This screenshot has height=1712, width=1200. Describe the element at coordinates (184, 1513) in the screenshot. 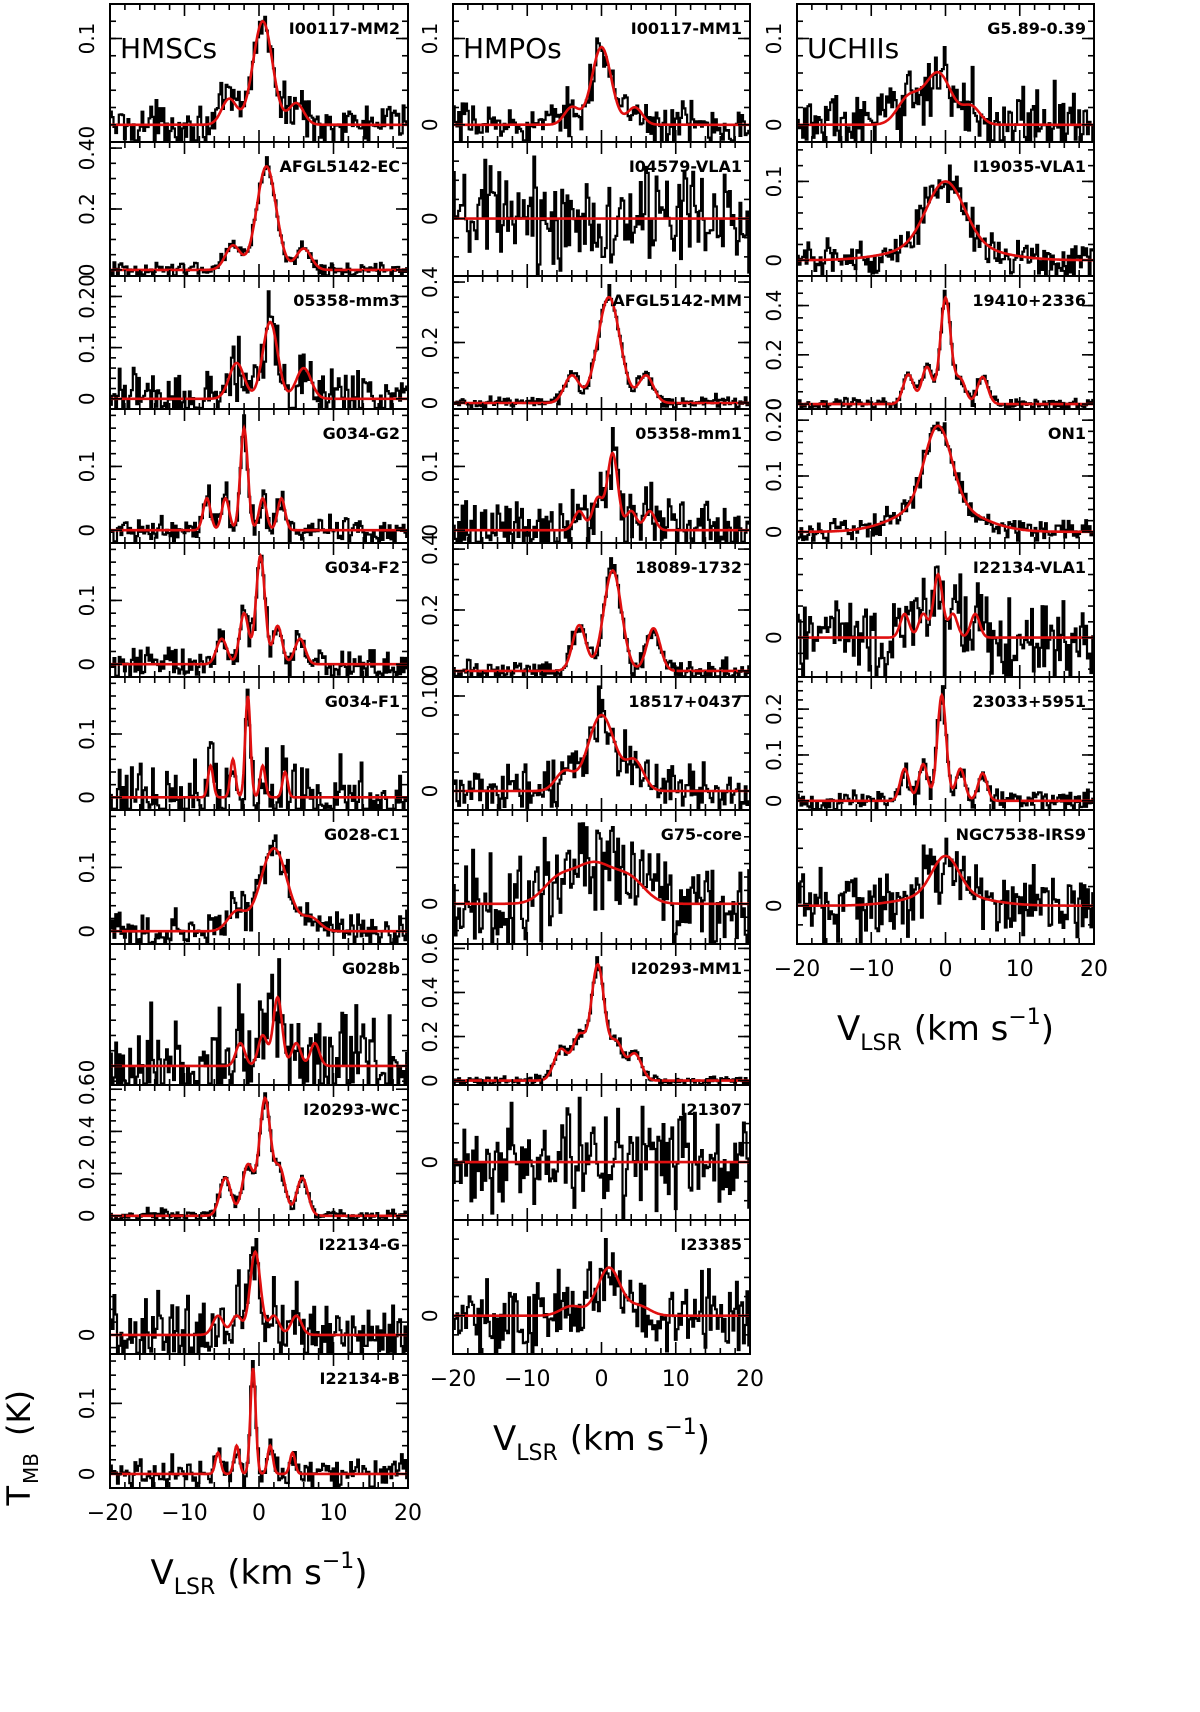

I see `x-tick-label: −10` at that location.